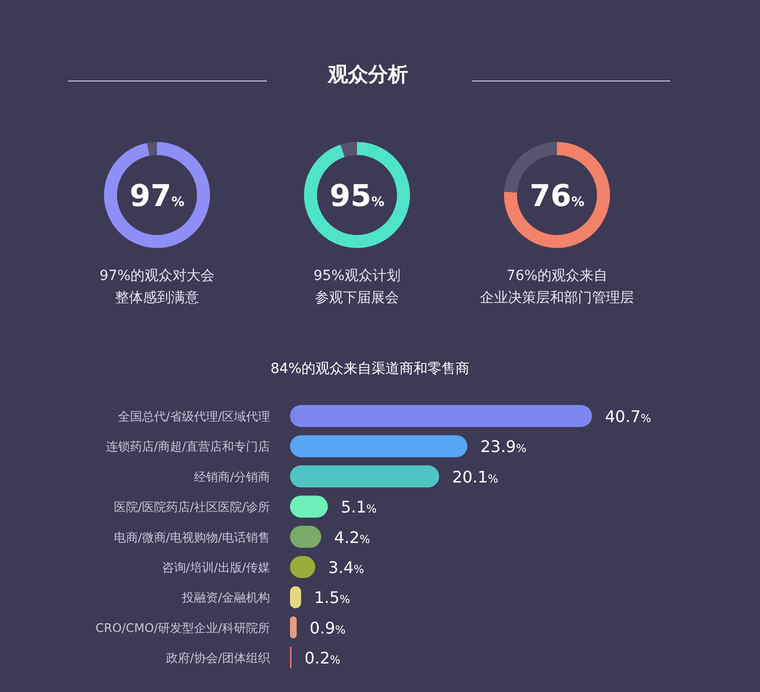 This screenshot has width=760, height=692. I want to click on y-tick-label: 医院/医院药店/社区医院/诊所, so click(192, 507).